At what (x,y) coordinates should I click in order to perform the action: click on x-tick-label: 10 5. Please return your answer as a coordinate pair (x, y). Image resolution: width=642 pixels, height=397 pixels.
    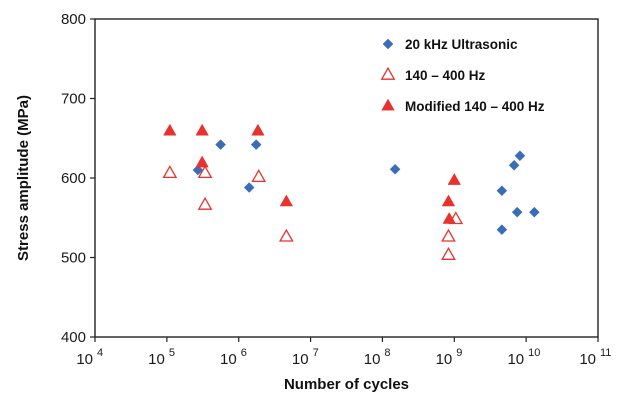
    Looking at the image, I should click on (161, 357).